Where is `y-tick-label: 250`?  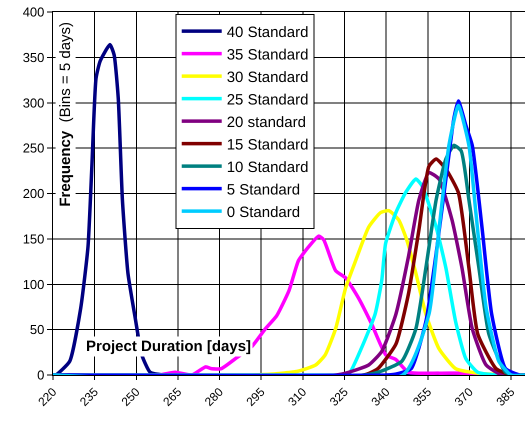 y-tick-label: 250 is located at coordinates (33, 148).